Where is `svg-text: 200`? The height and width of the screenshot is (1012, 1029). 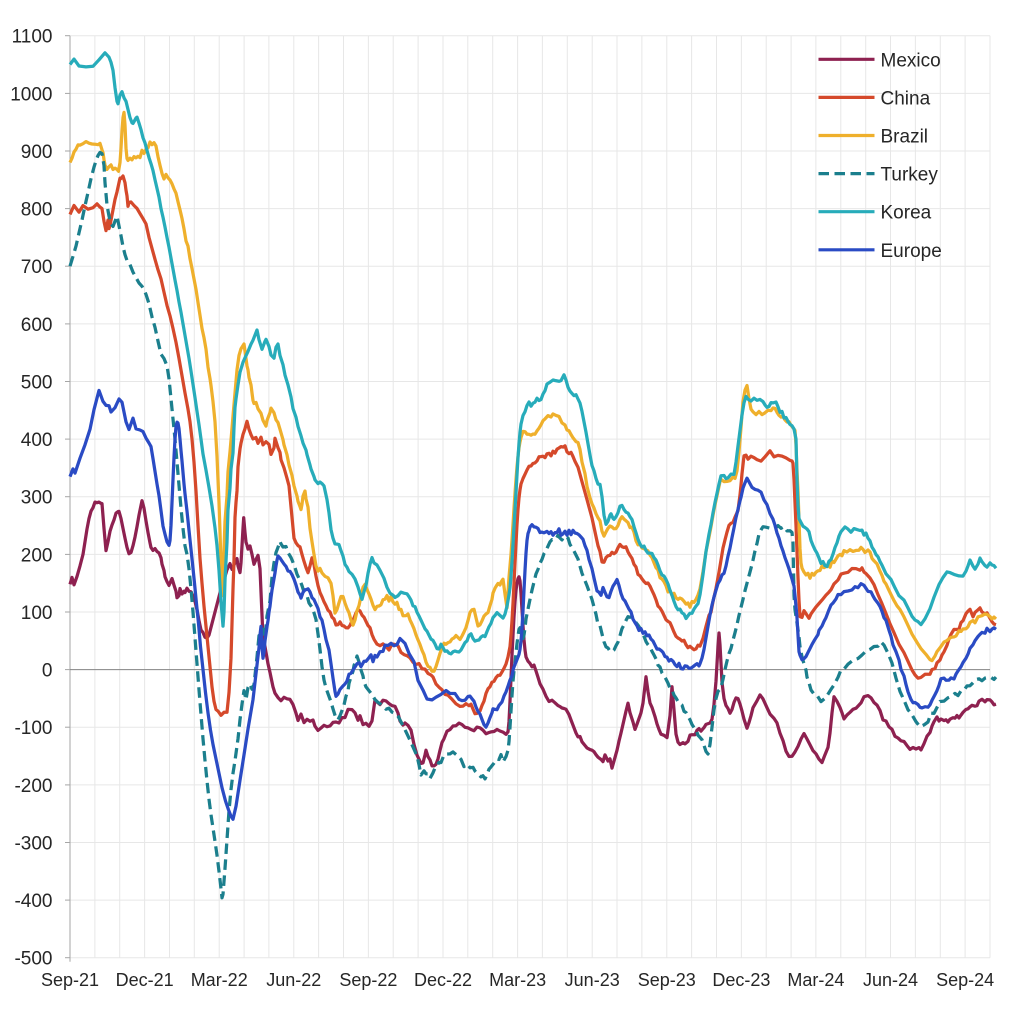
svg-text: 200 is located at coordinates (37, 555).